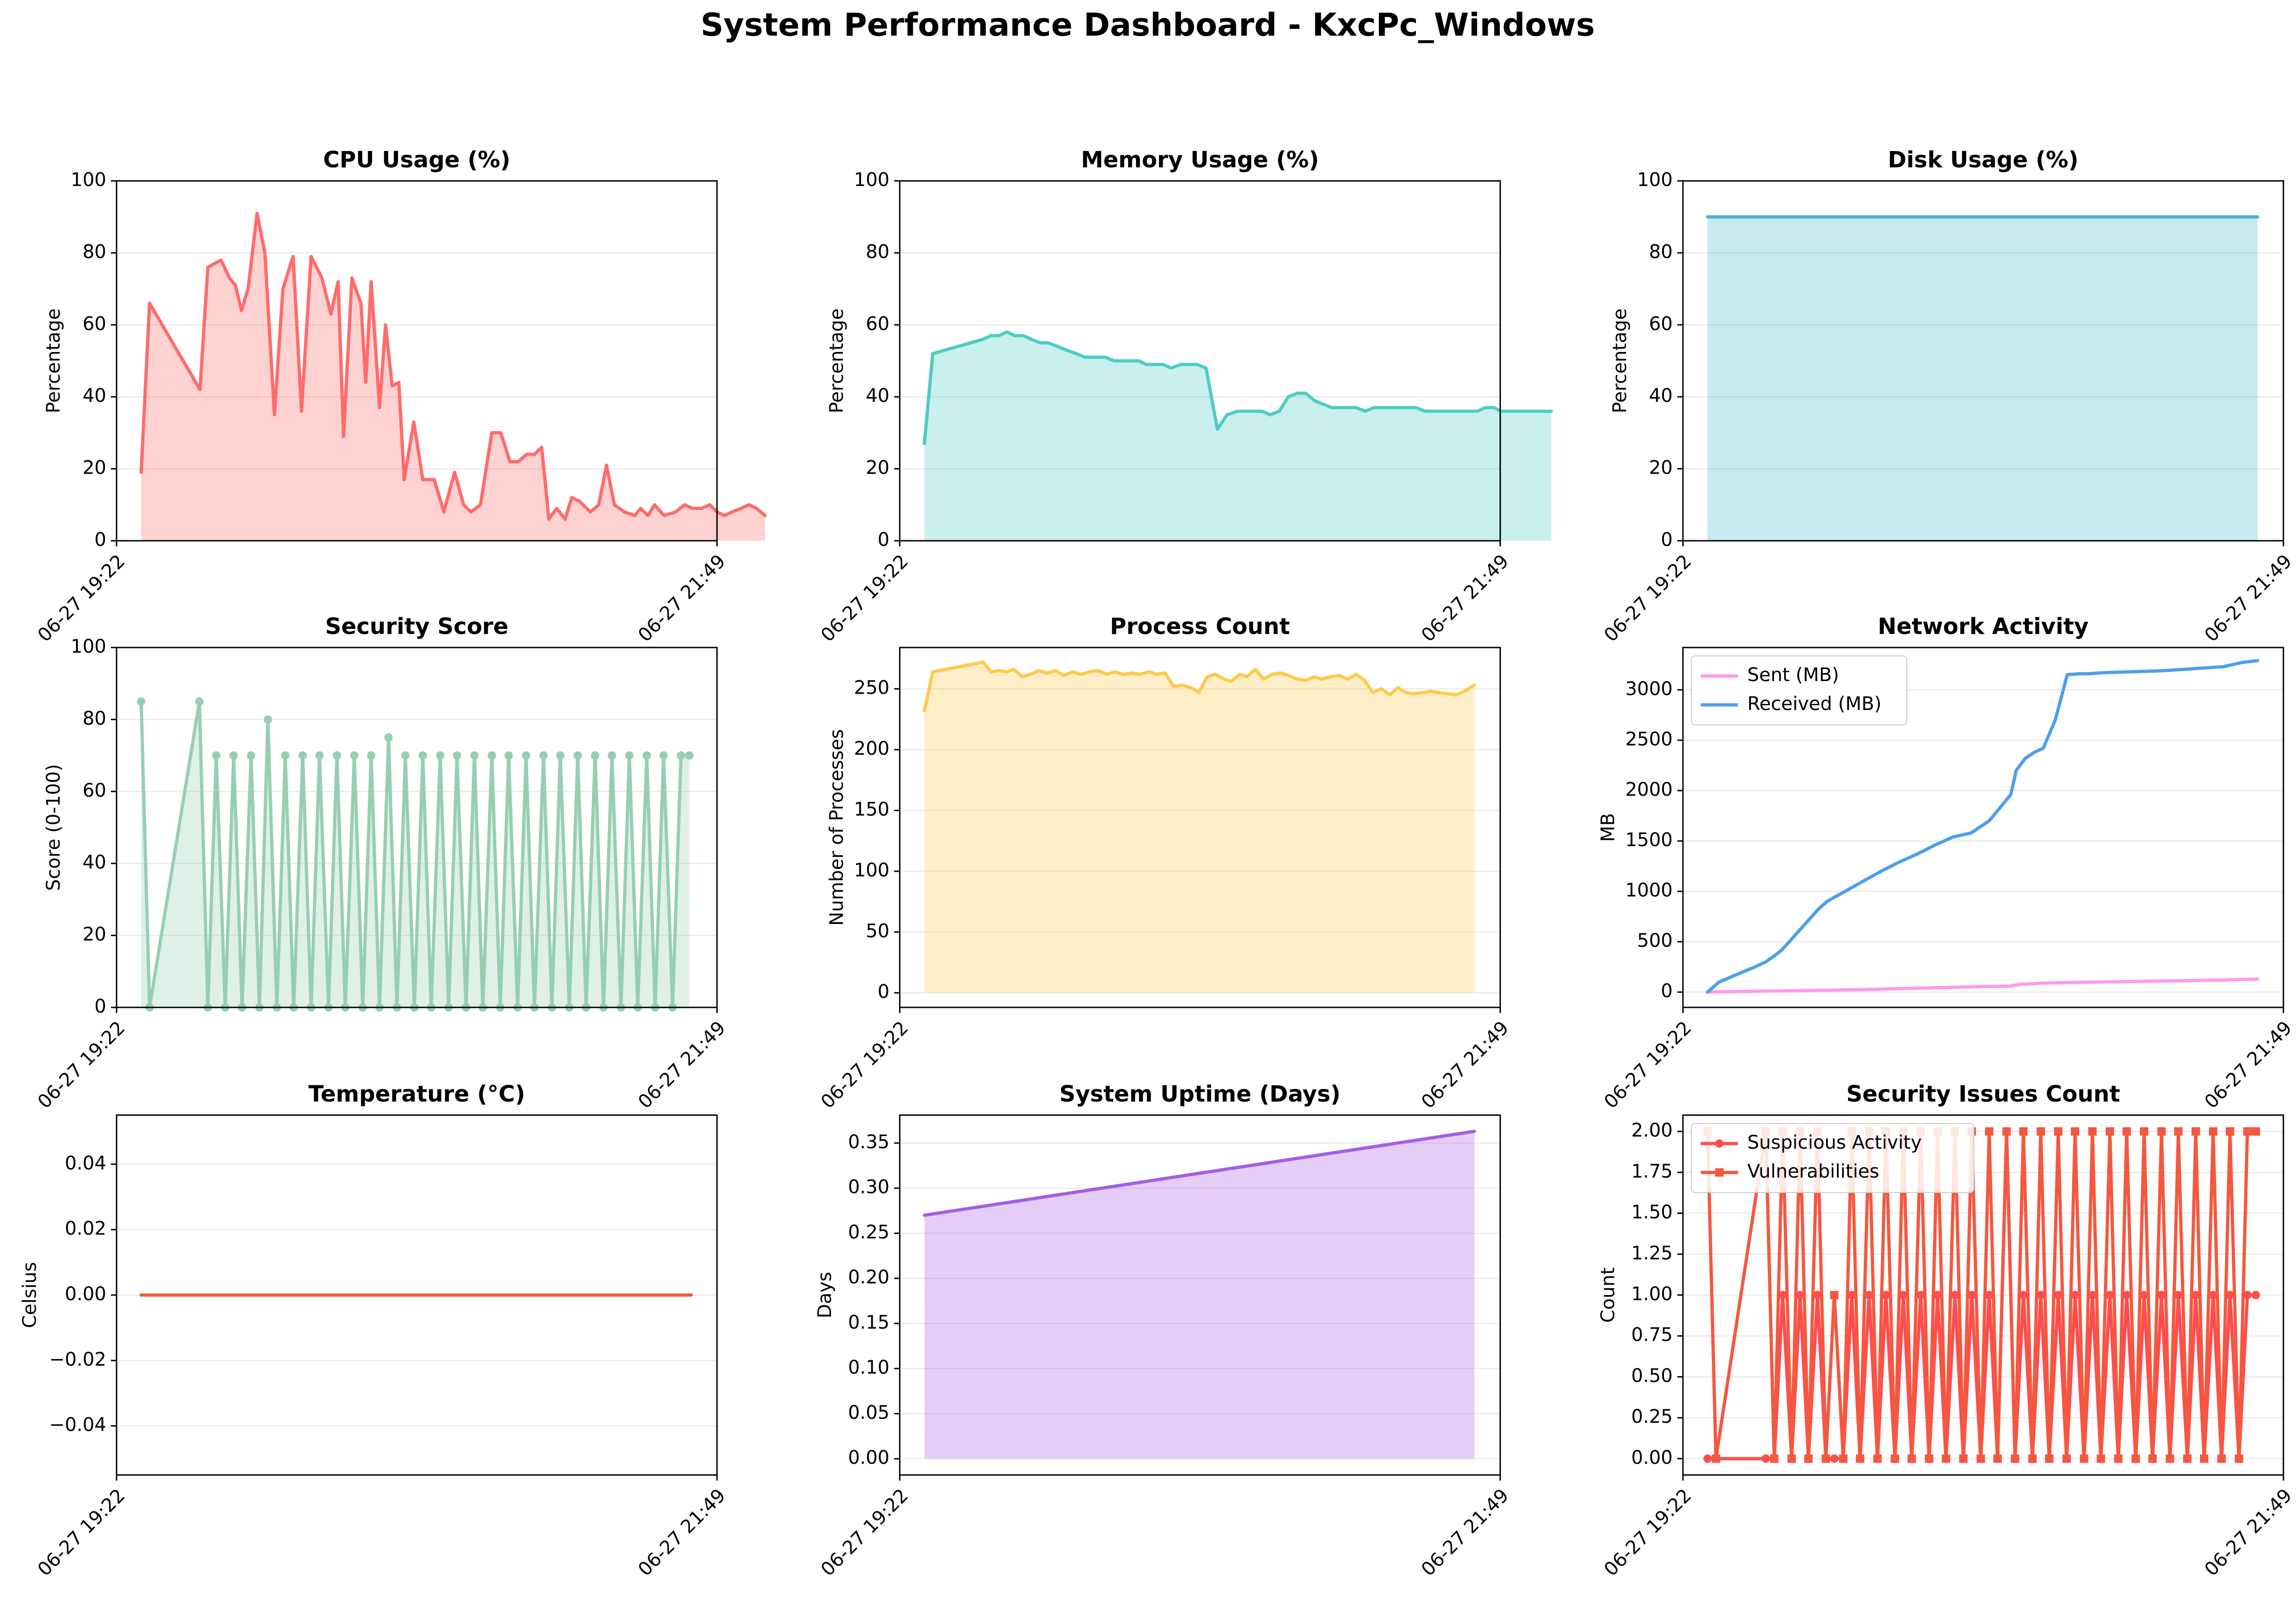 The width and height of the screenshot is (2296, 1599). What do you see at coordinates (1719, 1172) in the screenshot?
I see `legend-marker` at bounding box center [1719, 1172].